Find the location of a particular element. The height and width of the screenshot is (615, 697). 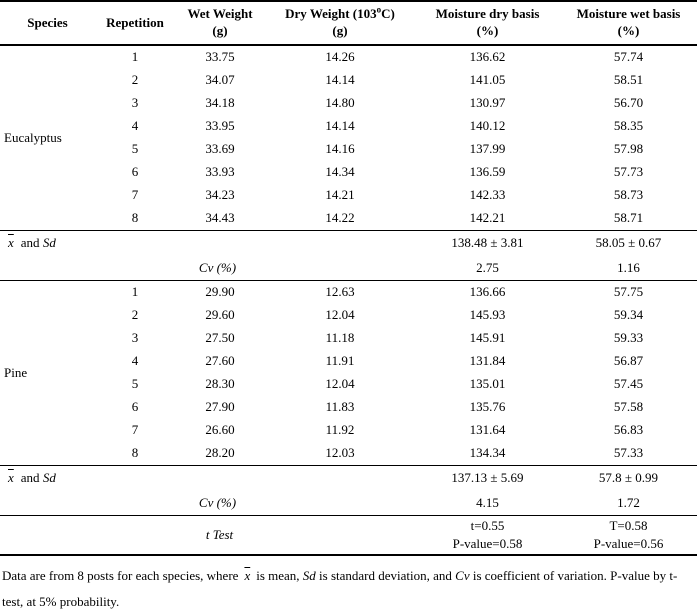

t-test-mwb: T=0.58 P-value=0.56 is located at coordinates (628, 536).